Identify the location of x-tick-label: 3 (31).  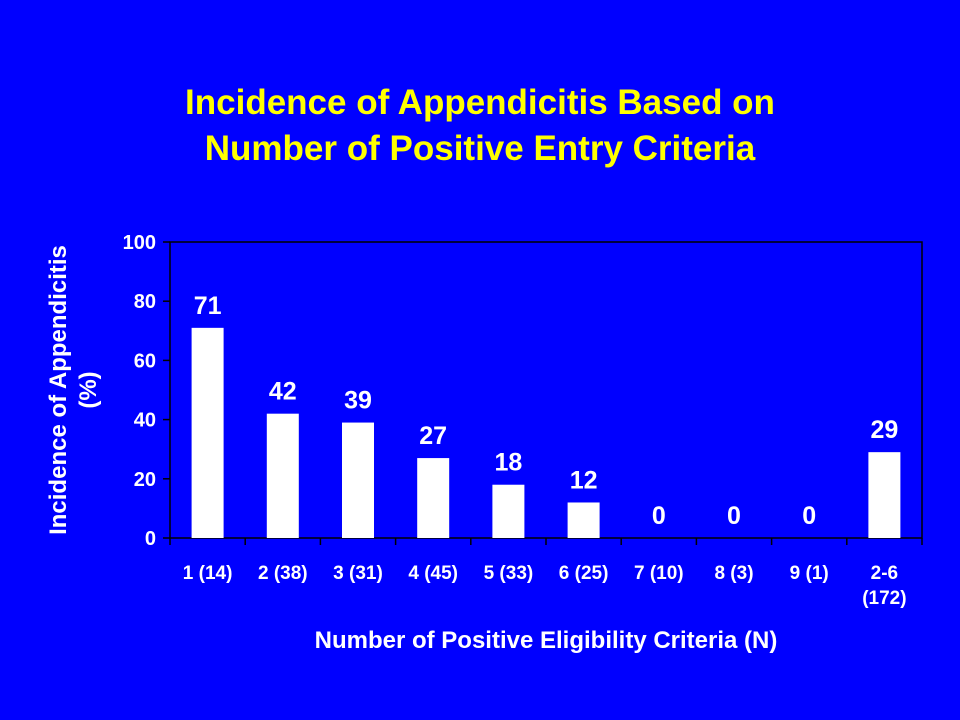
(358, 573).